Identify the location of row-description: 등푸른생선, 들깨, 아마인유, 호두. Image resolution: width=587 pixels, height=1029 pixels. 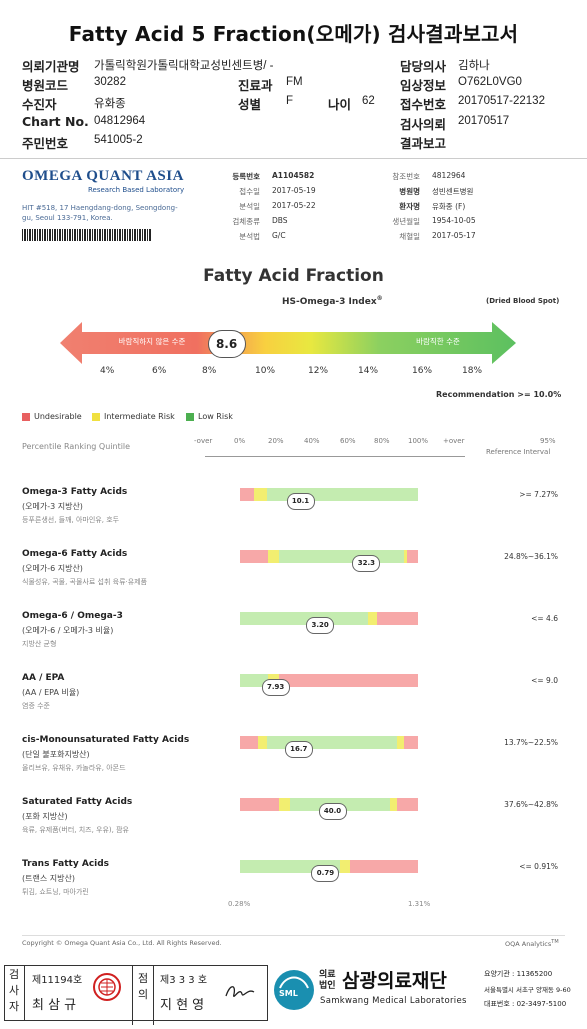
(71, 520).